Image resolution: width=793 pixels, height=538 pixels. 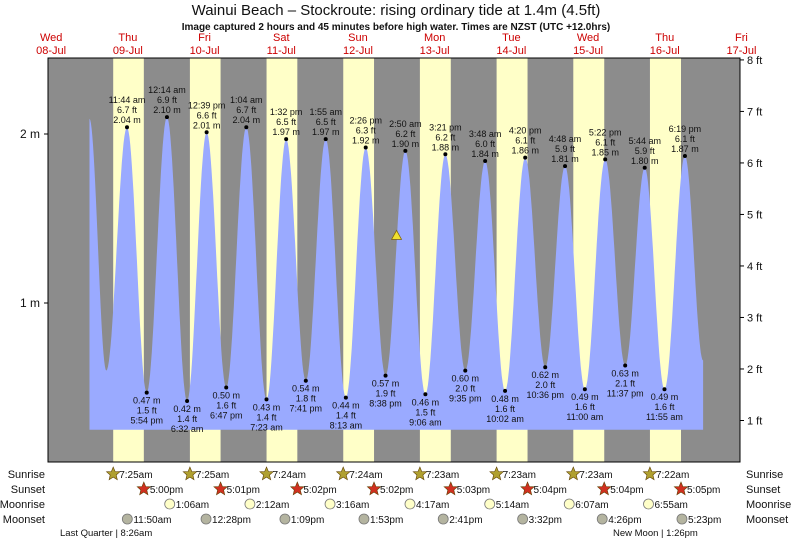 What do you see at coordinates (434, 38) in the screenshot?
I see `x-tick-day: Mon` at bounding box center [434, 38].